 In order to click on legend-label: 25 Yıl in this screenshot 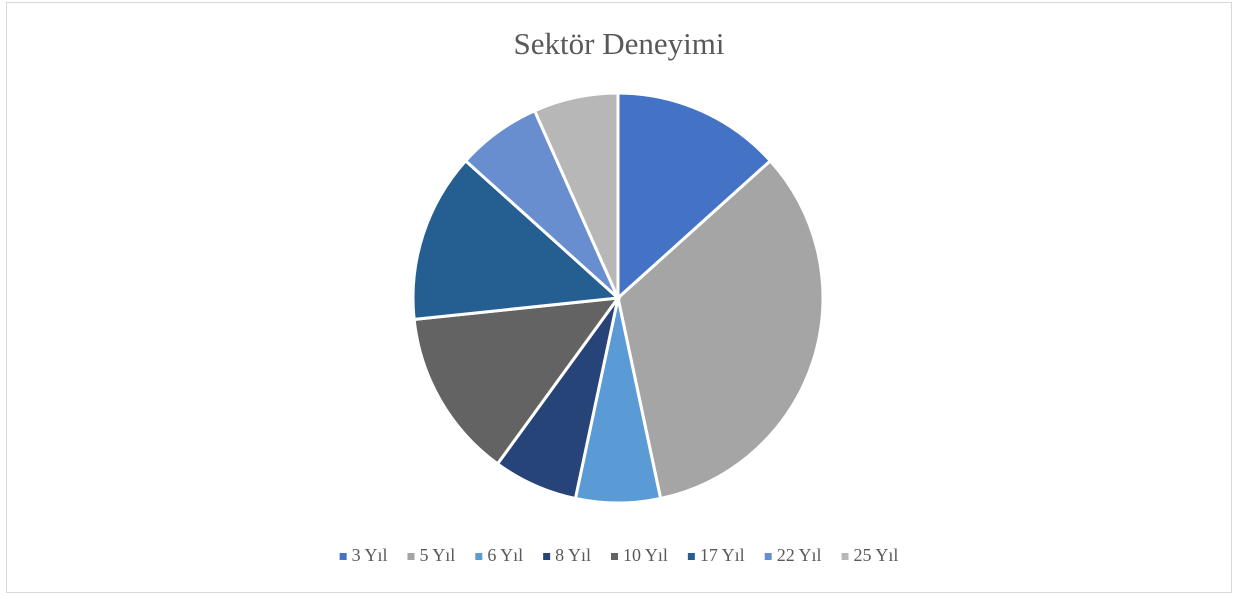, I will do `click(876, 555)`.